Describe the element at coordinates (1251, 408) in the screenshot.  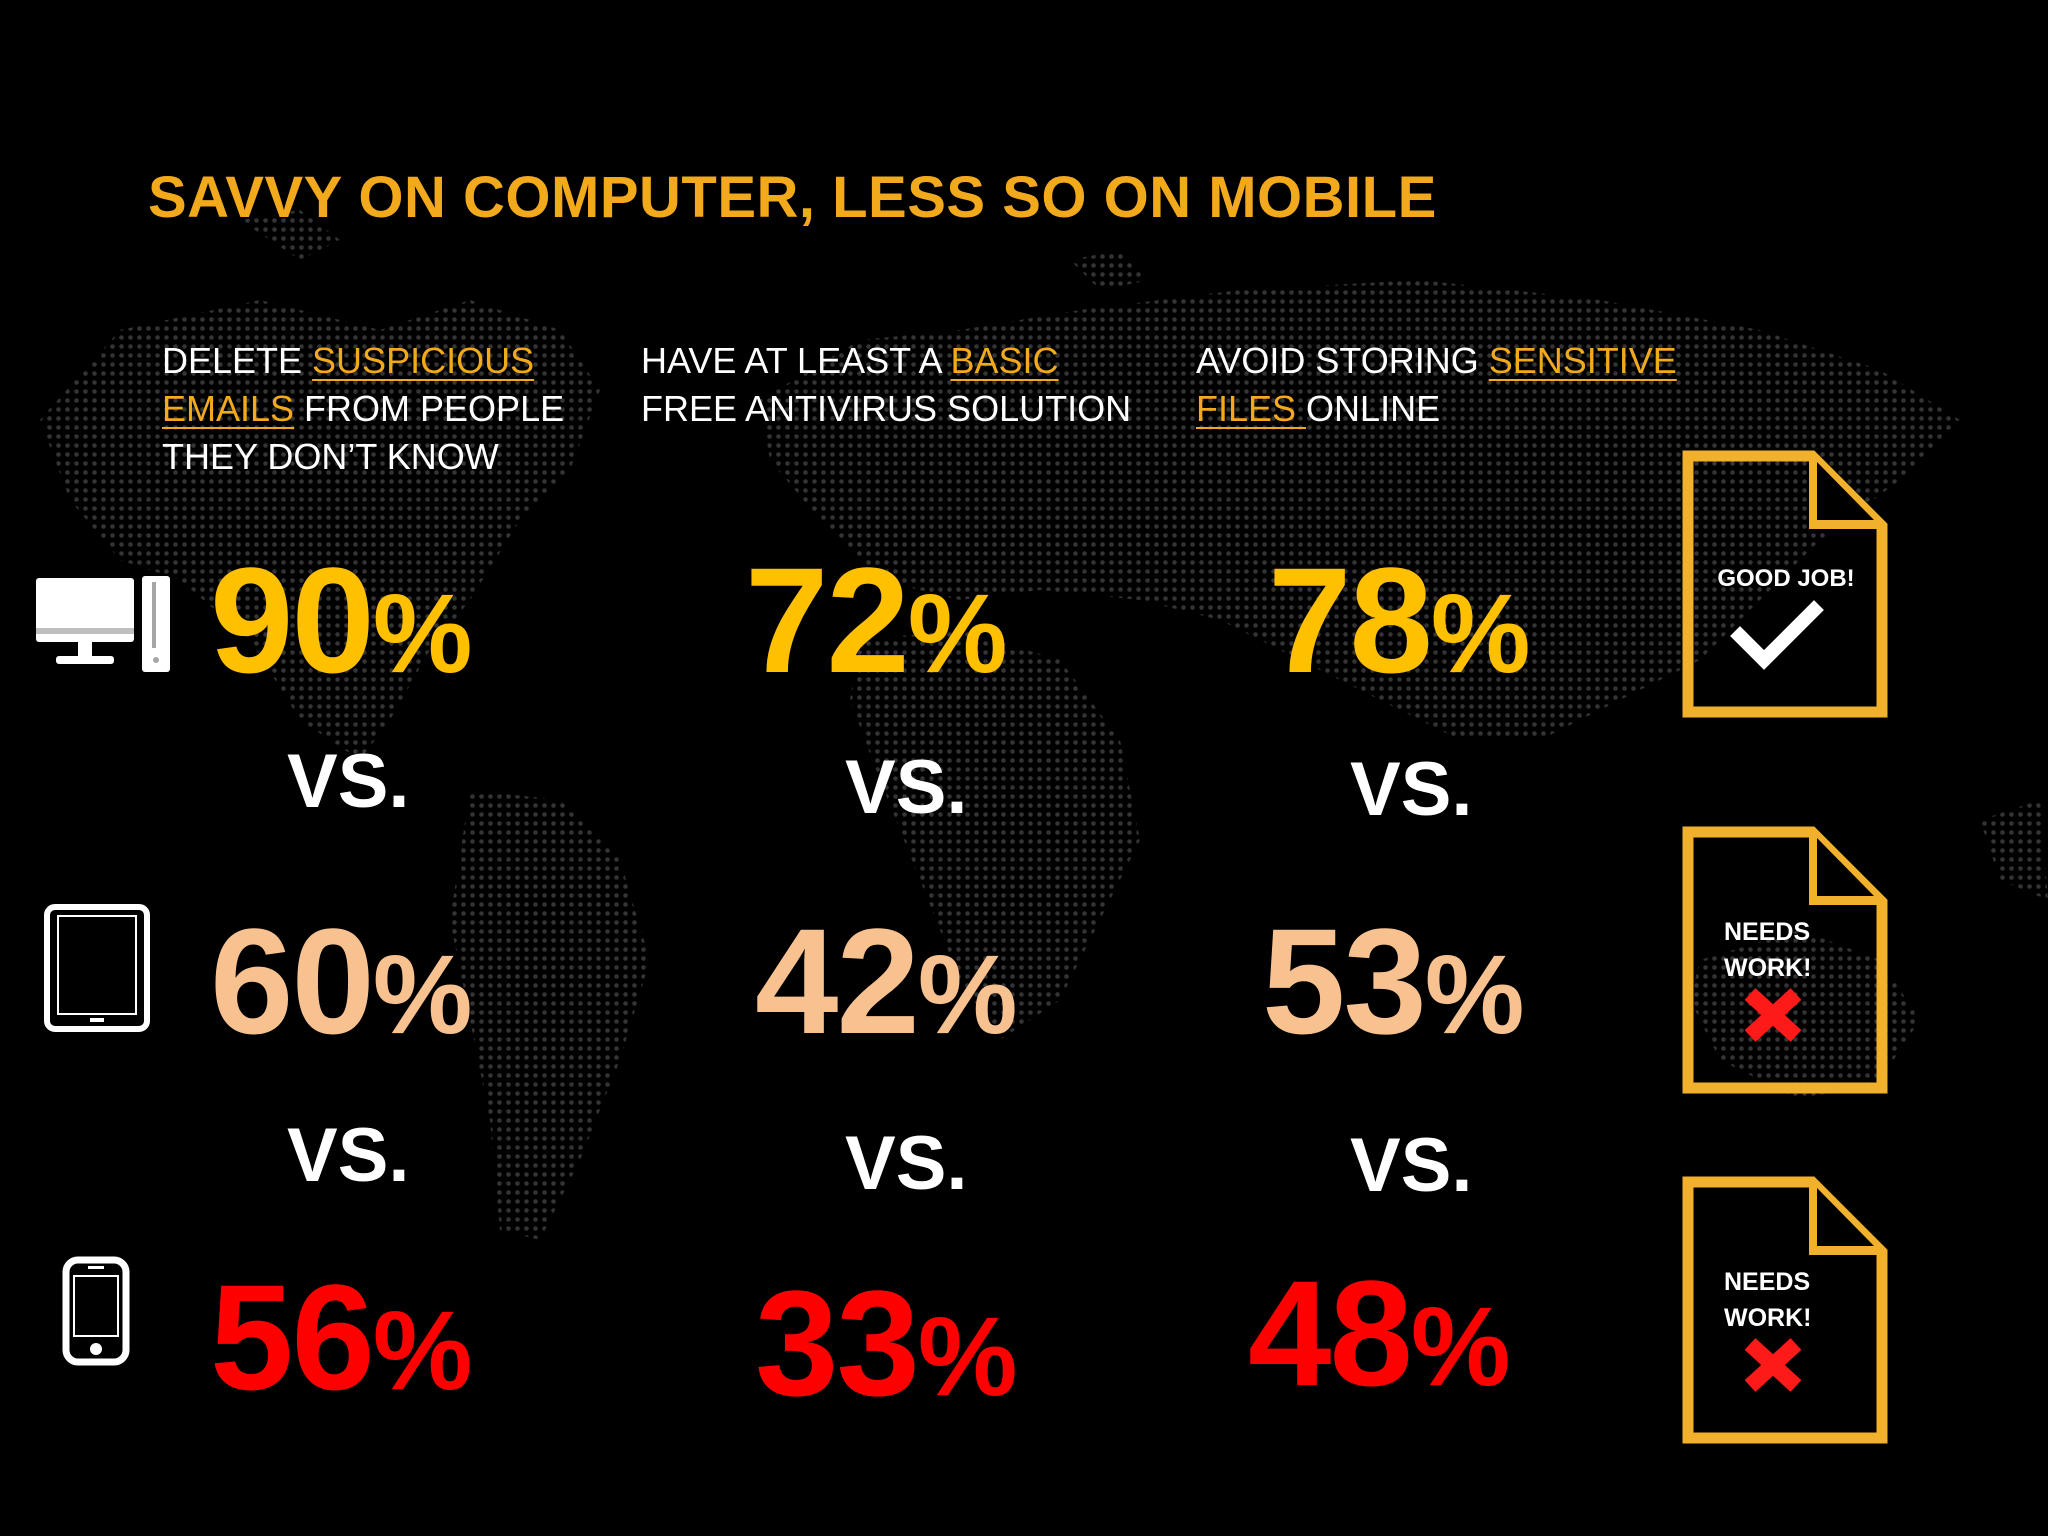
I see `highlighted-keyword: FILES` at that location.